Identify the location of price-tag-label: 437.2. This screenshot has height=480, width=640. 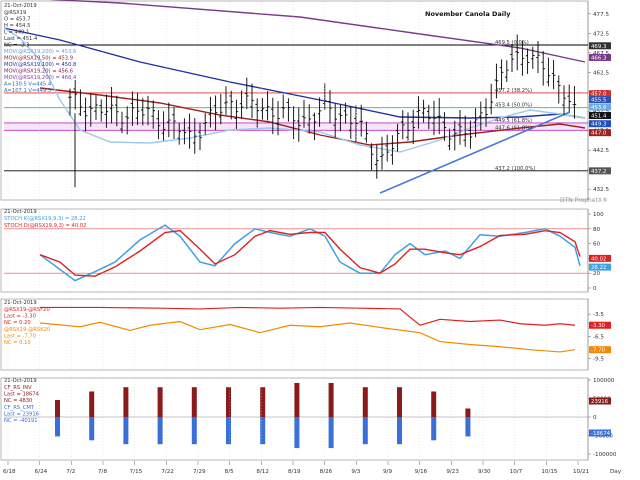
(598, 172).